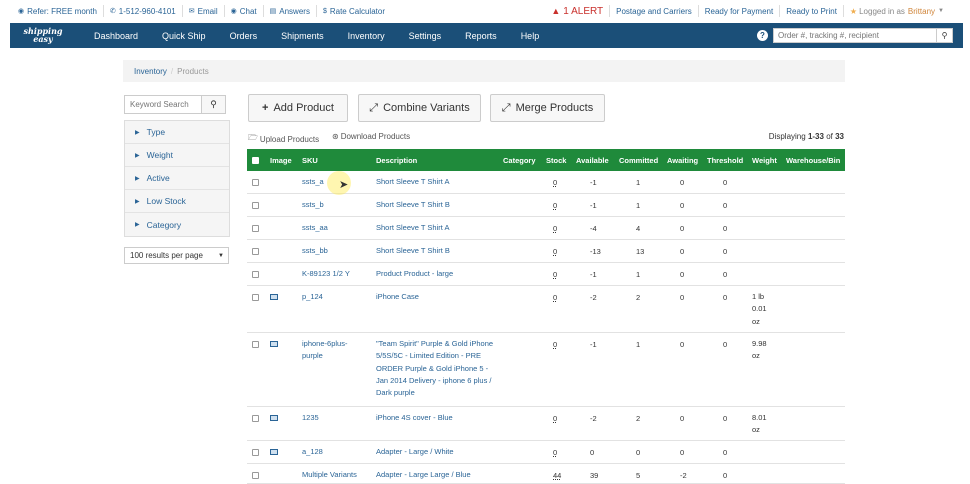 Image resolution: width=970 pixels, height=484 pixels. What do you see at coordinates (764, 160) in the screenshot?
I see `col-weight: Weight` at bounding box center [764, 160].